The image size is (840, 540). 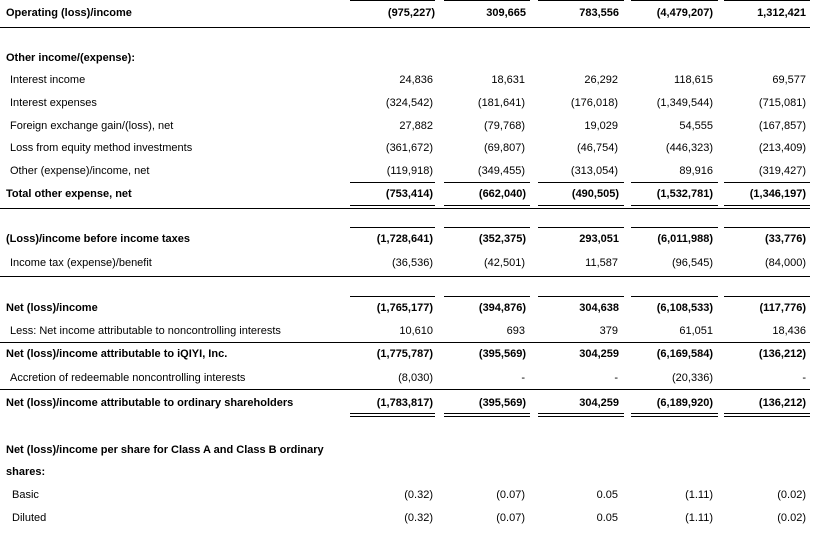 I want to click on cell-value: (119,918), so click(x=409, y=171).